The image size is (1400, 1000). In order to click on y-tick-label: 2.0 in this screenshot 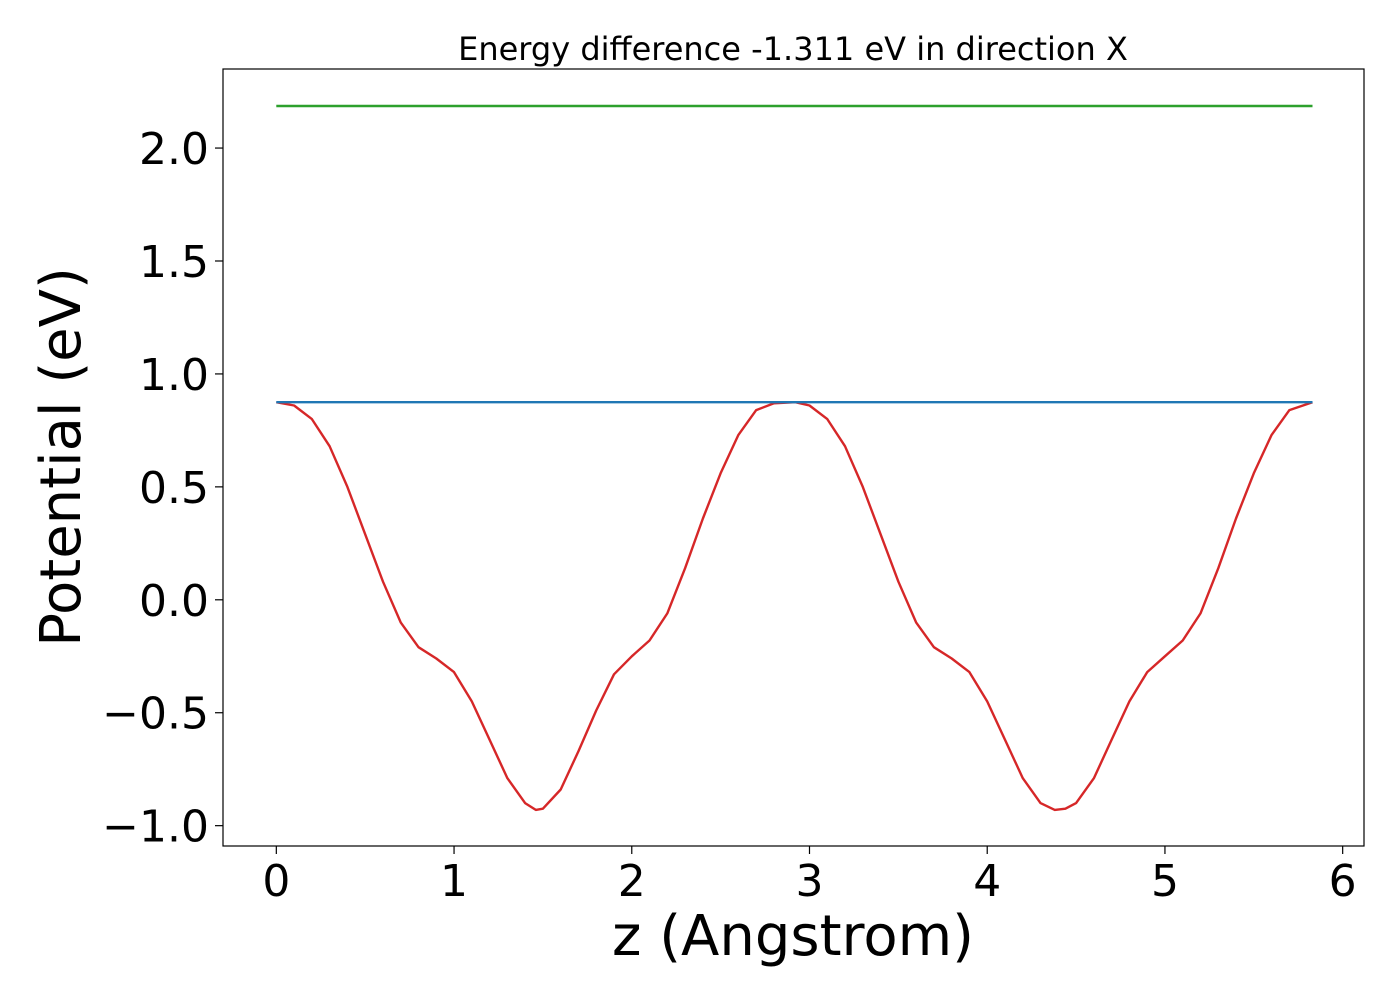, I will do `click(174, 149)`.